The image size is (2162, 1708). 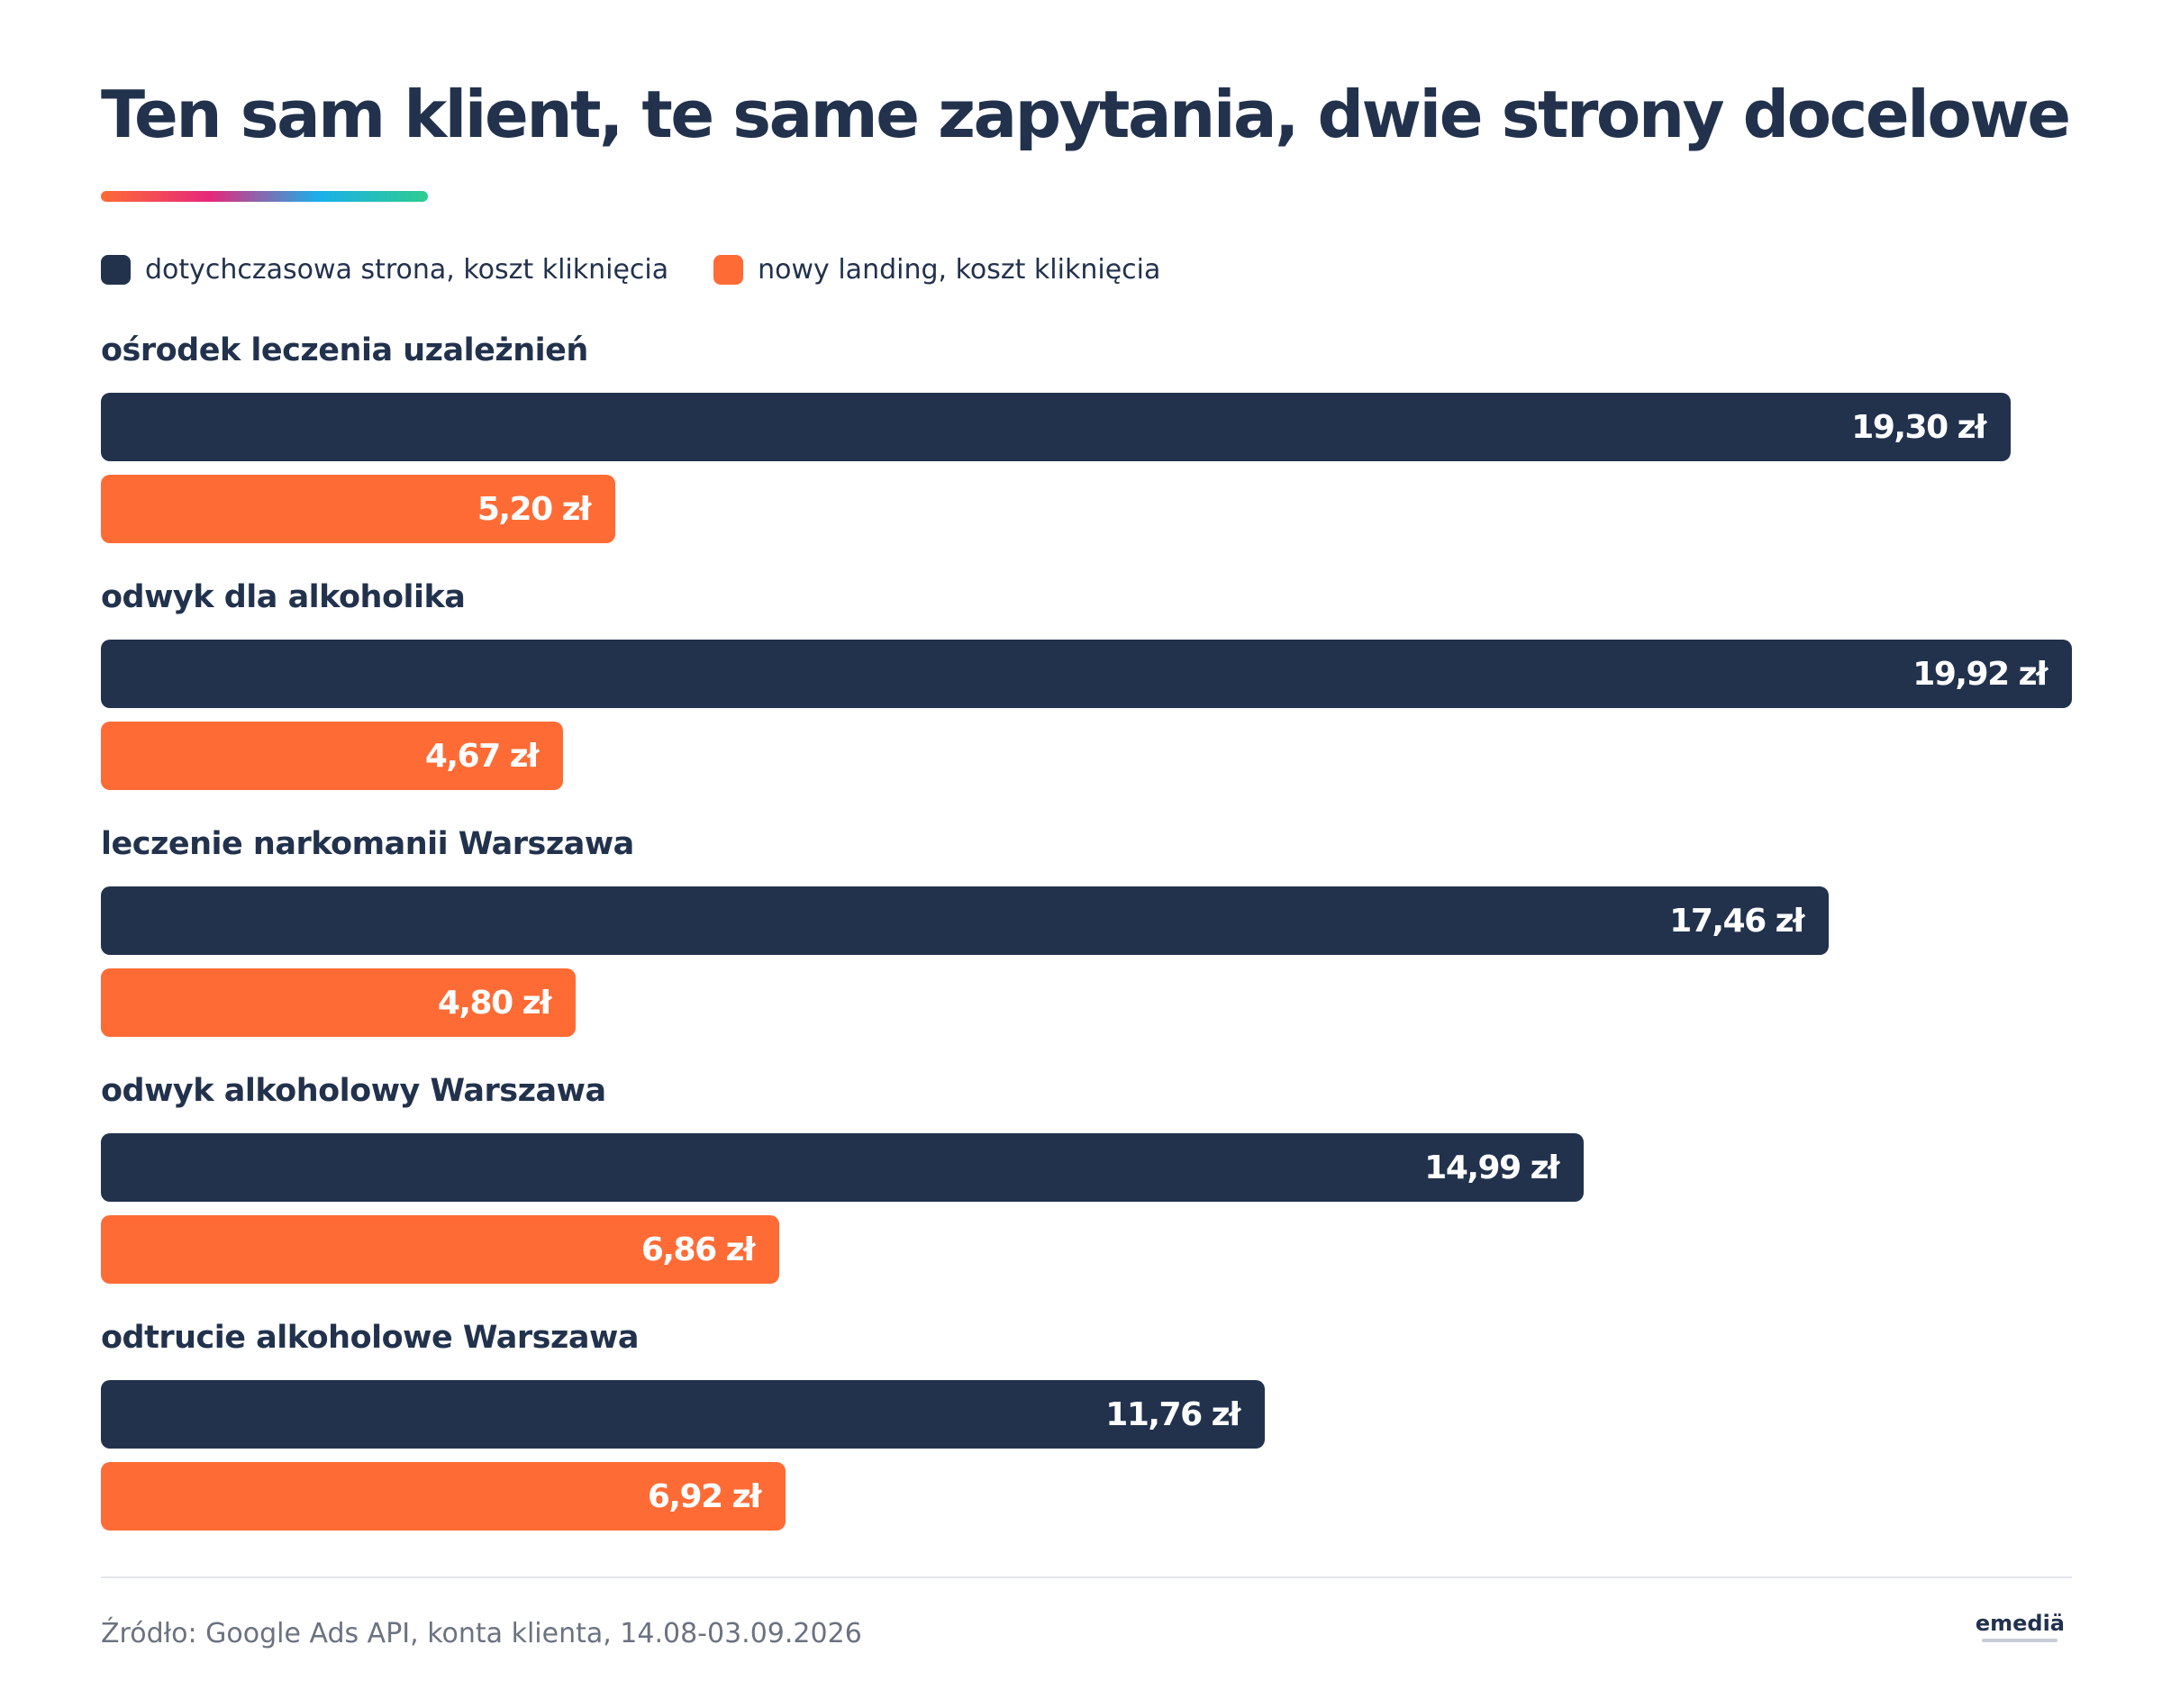 I want to click on bar-old-page: 11,76 zł, so click(x=683, y=1414).